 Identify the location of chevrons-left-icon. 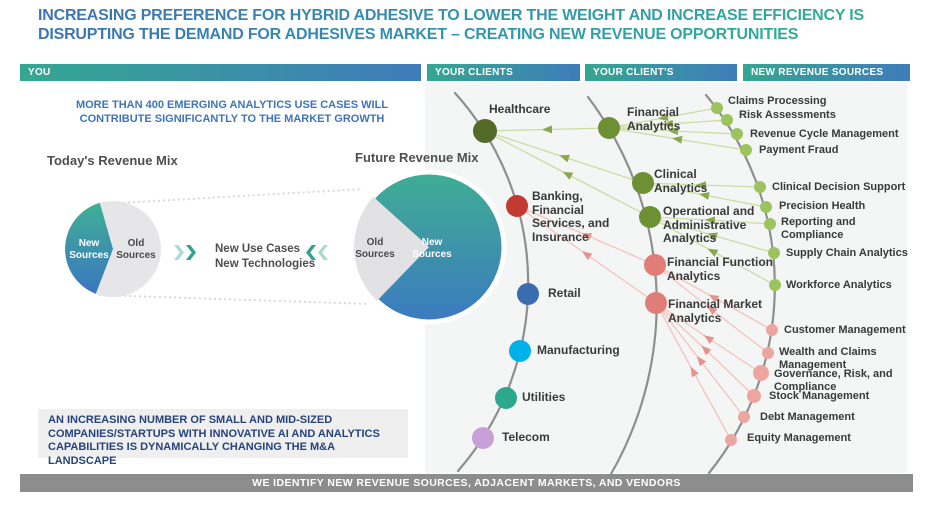
(317, 252).